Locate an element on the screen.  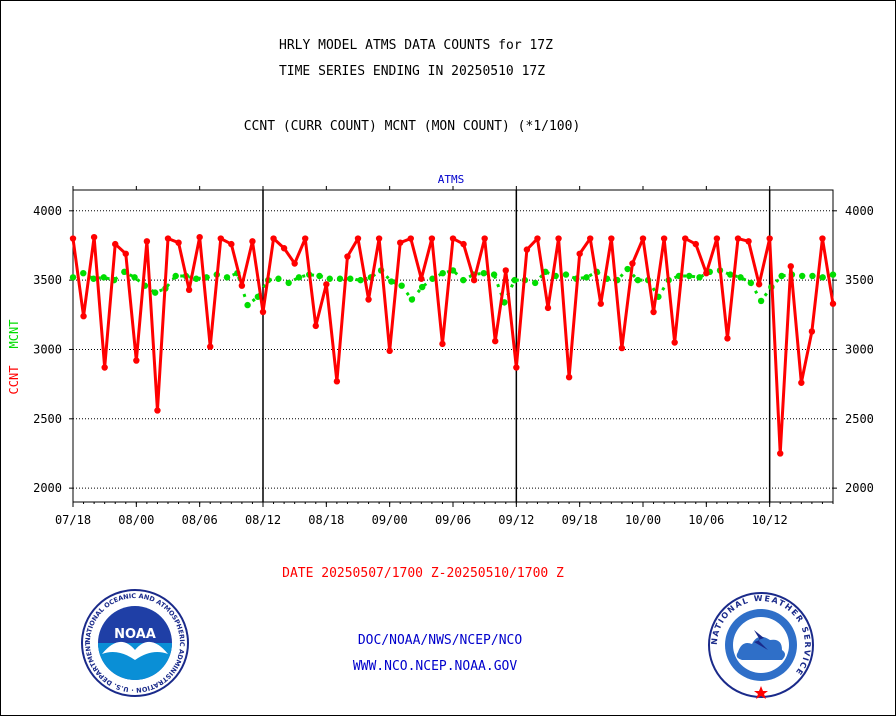
date-range: DATE 20250507/1700 Z-20250510/1700 Z is located at coordinates (423, 573).